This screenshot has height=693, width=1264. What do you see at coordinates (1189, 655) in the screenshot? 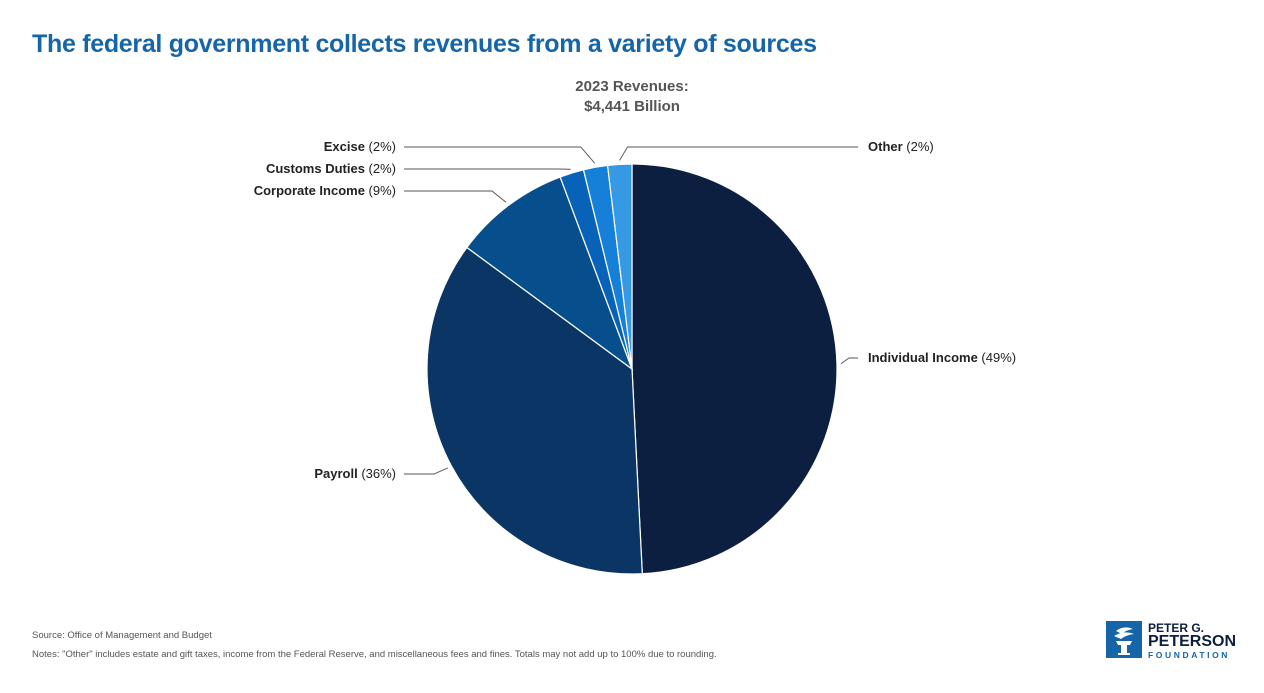
I see `logo-text-line3: FOUNDATION` at bounding box center [1189, 655].